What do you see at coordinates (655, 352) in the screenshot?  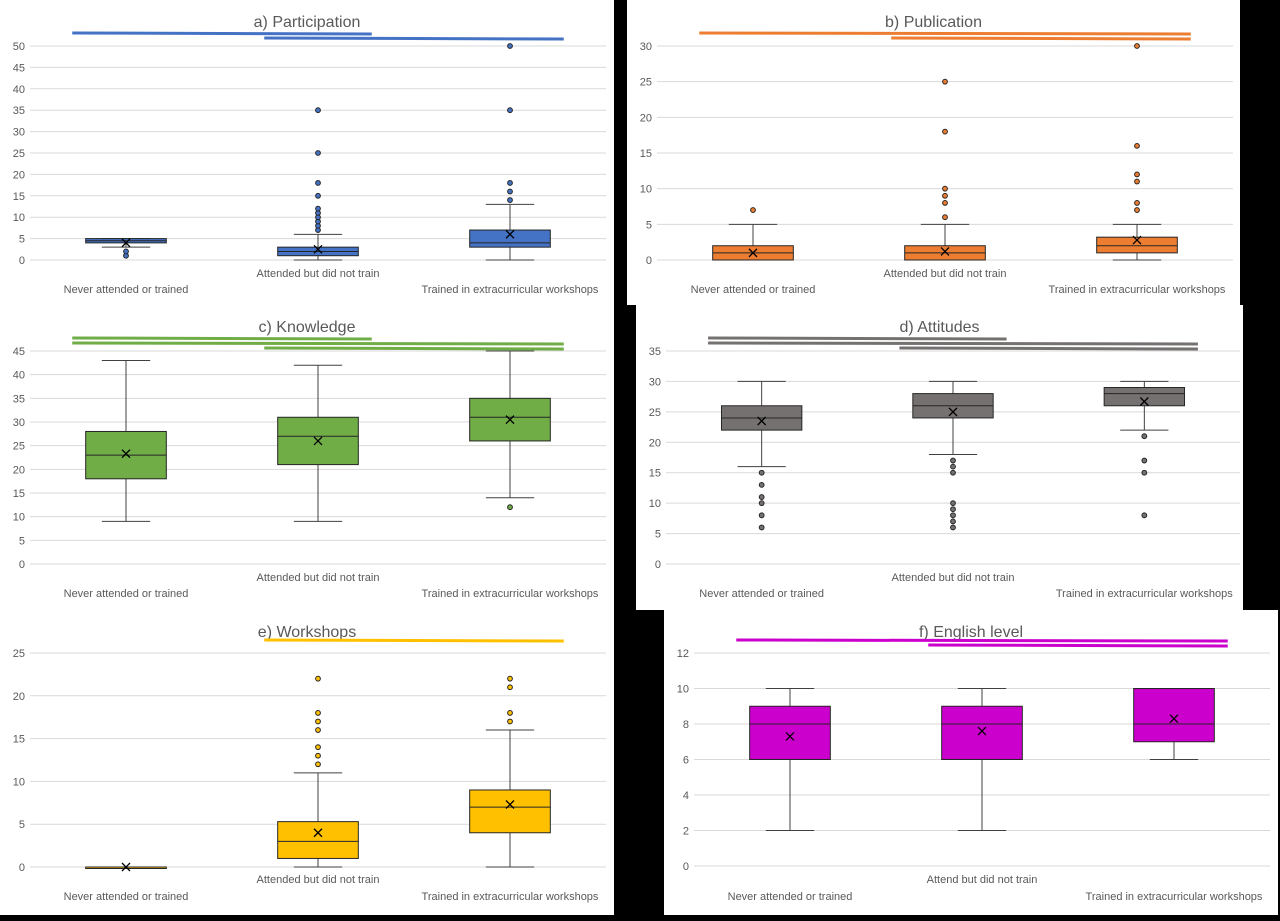 I see `y-tick-label: 35` at bounding box center [655, 352].